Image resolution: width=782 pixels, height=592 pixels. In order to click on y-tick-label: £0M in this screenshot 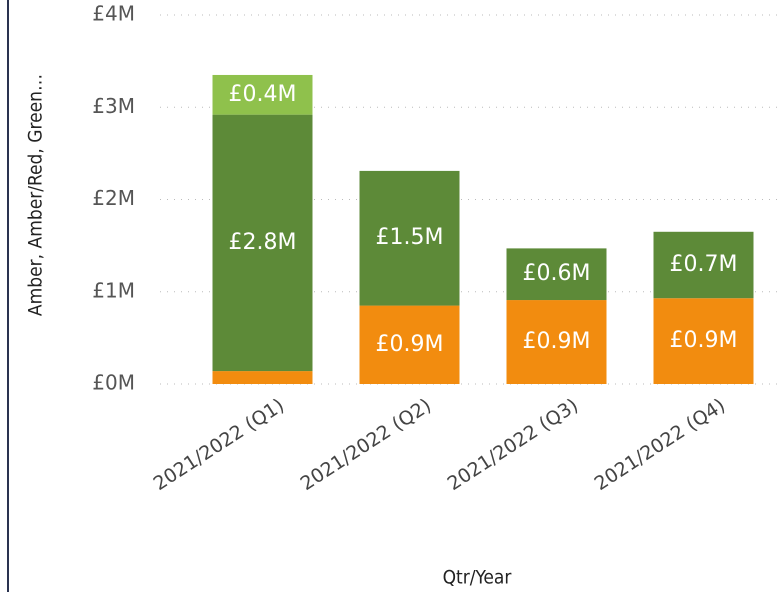, I will do `click(113, 383)`.